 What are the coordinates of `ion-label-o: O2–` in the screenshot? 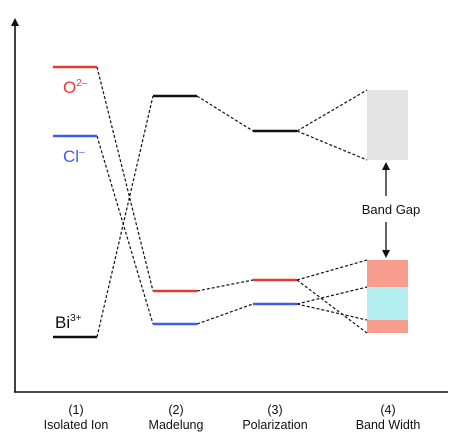 It's located at (75, 87).